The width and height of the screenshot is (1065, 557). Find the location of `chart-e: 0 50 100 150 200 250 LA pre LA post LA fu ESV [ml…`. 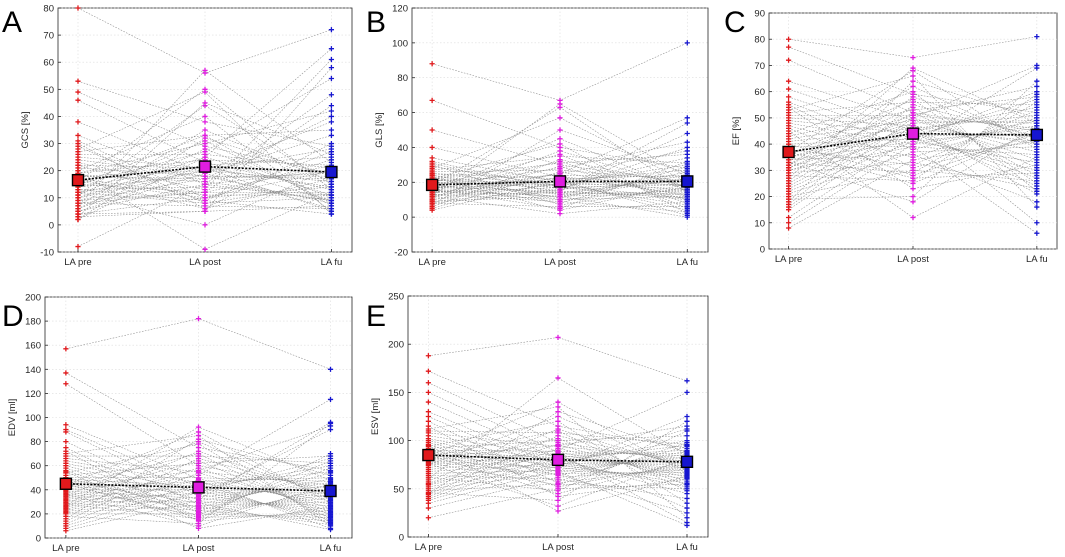

chart-e: 0 50 100 150 200 250 LA pre LA post LA fu ESV [ml… is located at coordinates (539, 422).